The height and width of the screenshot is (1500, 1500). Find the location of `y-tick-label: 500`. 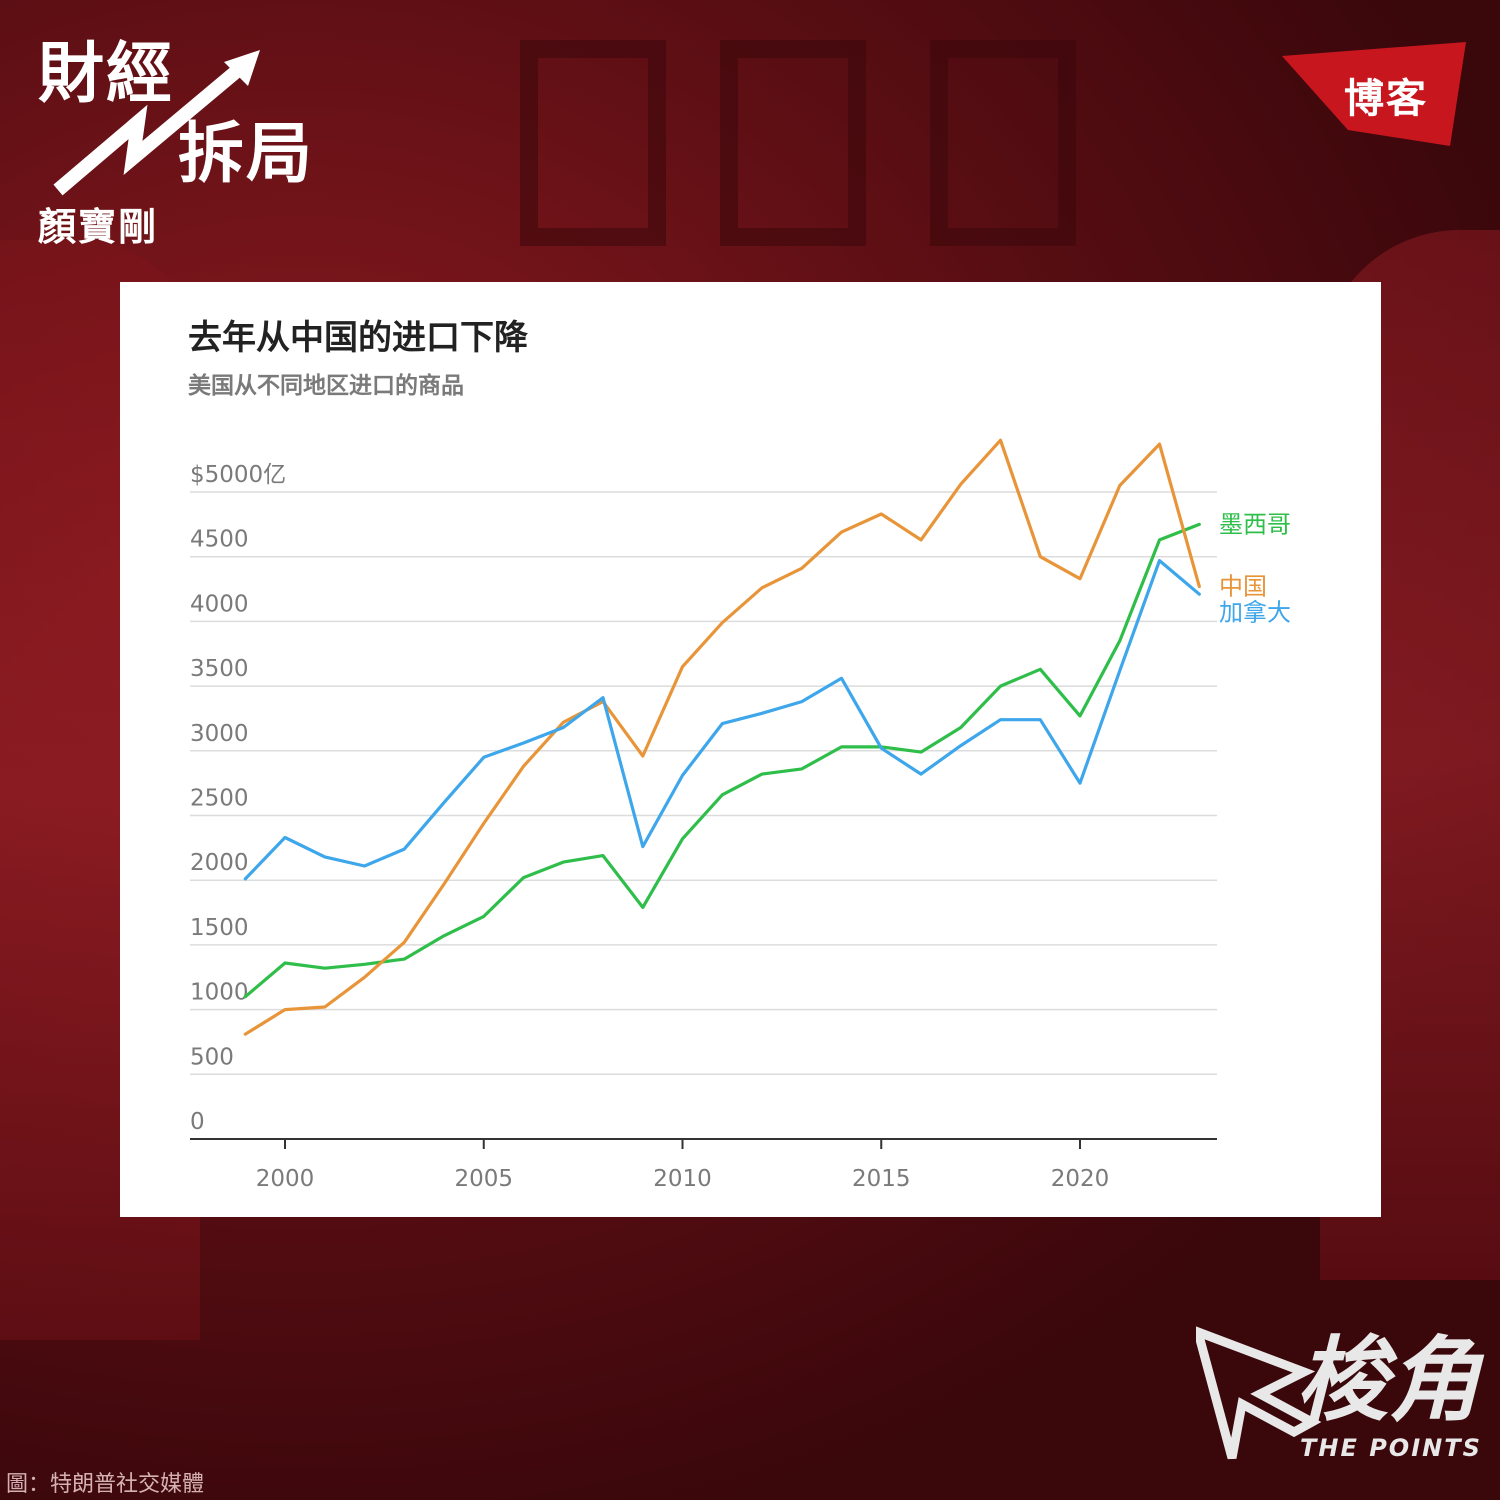

y-tick-label: 500 is located at coordinates (212, 1057).